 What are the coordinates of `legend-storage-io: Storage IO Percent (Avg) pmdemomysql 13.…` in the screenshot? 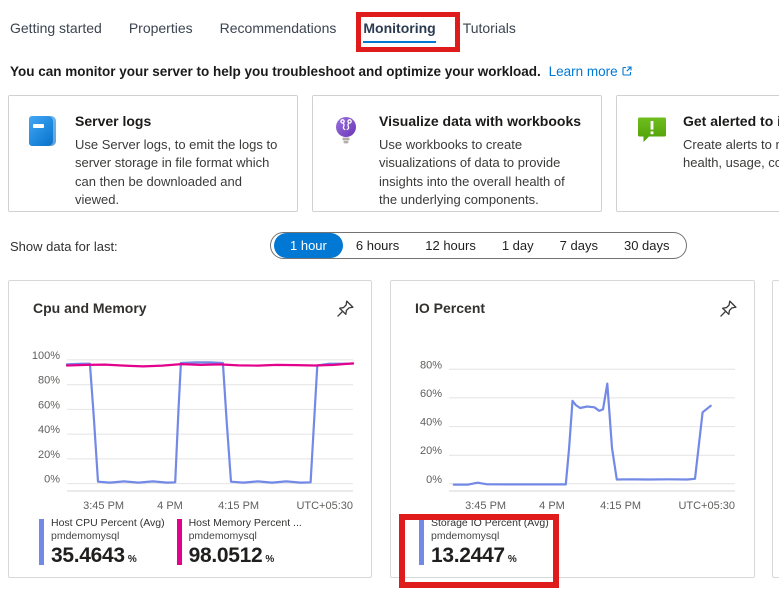 It's located at (484, 545).